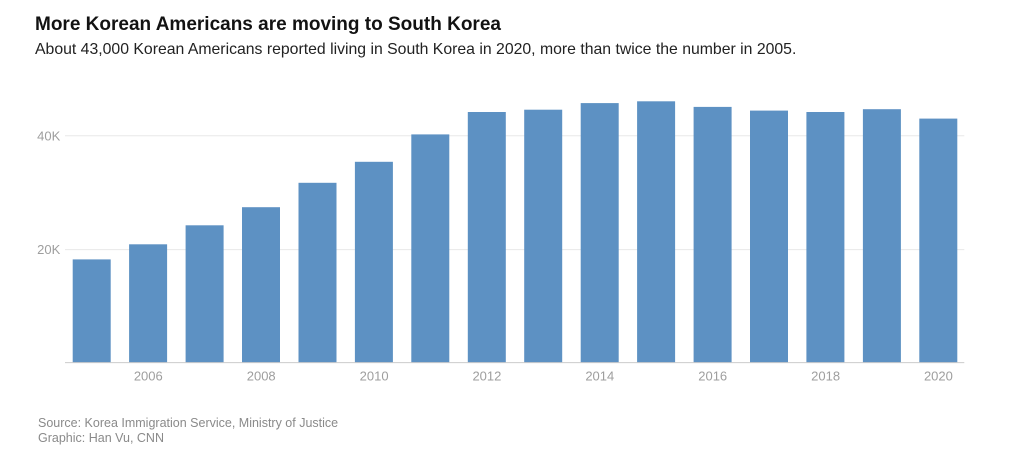 Image resolution: width=1024 pixels, height=461 pixels. What do you see at coordinates (261, 376) in the screenshot?
I see `svg-text: 2008` at bounding box center [261, 376].